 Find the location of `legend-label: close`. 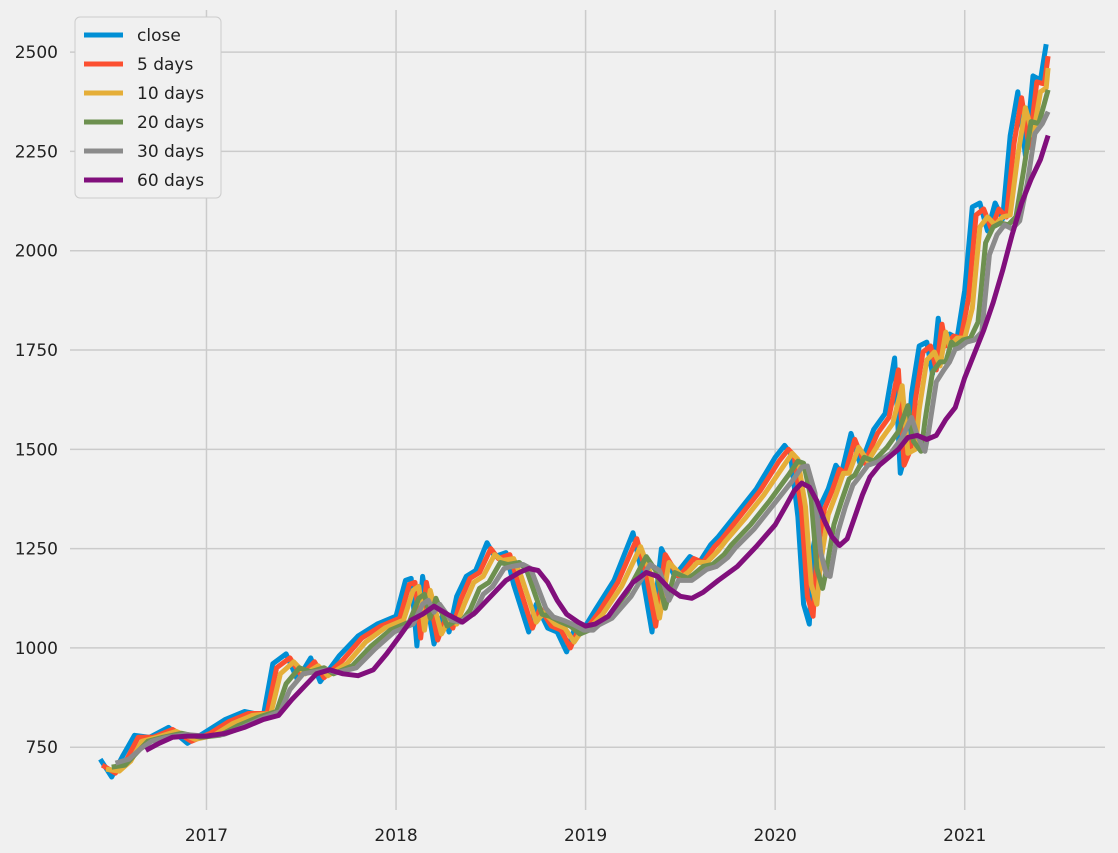

legend-label: close is located at coordinates (159, 36).